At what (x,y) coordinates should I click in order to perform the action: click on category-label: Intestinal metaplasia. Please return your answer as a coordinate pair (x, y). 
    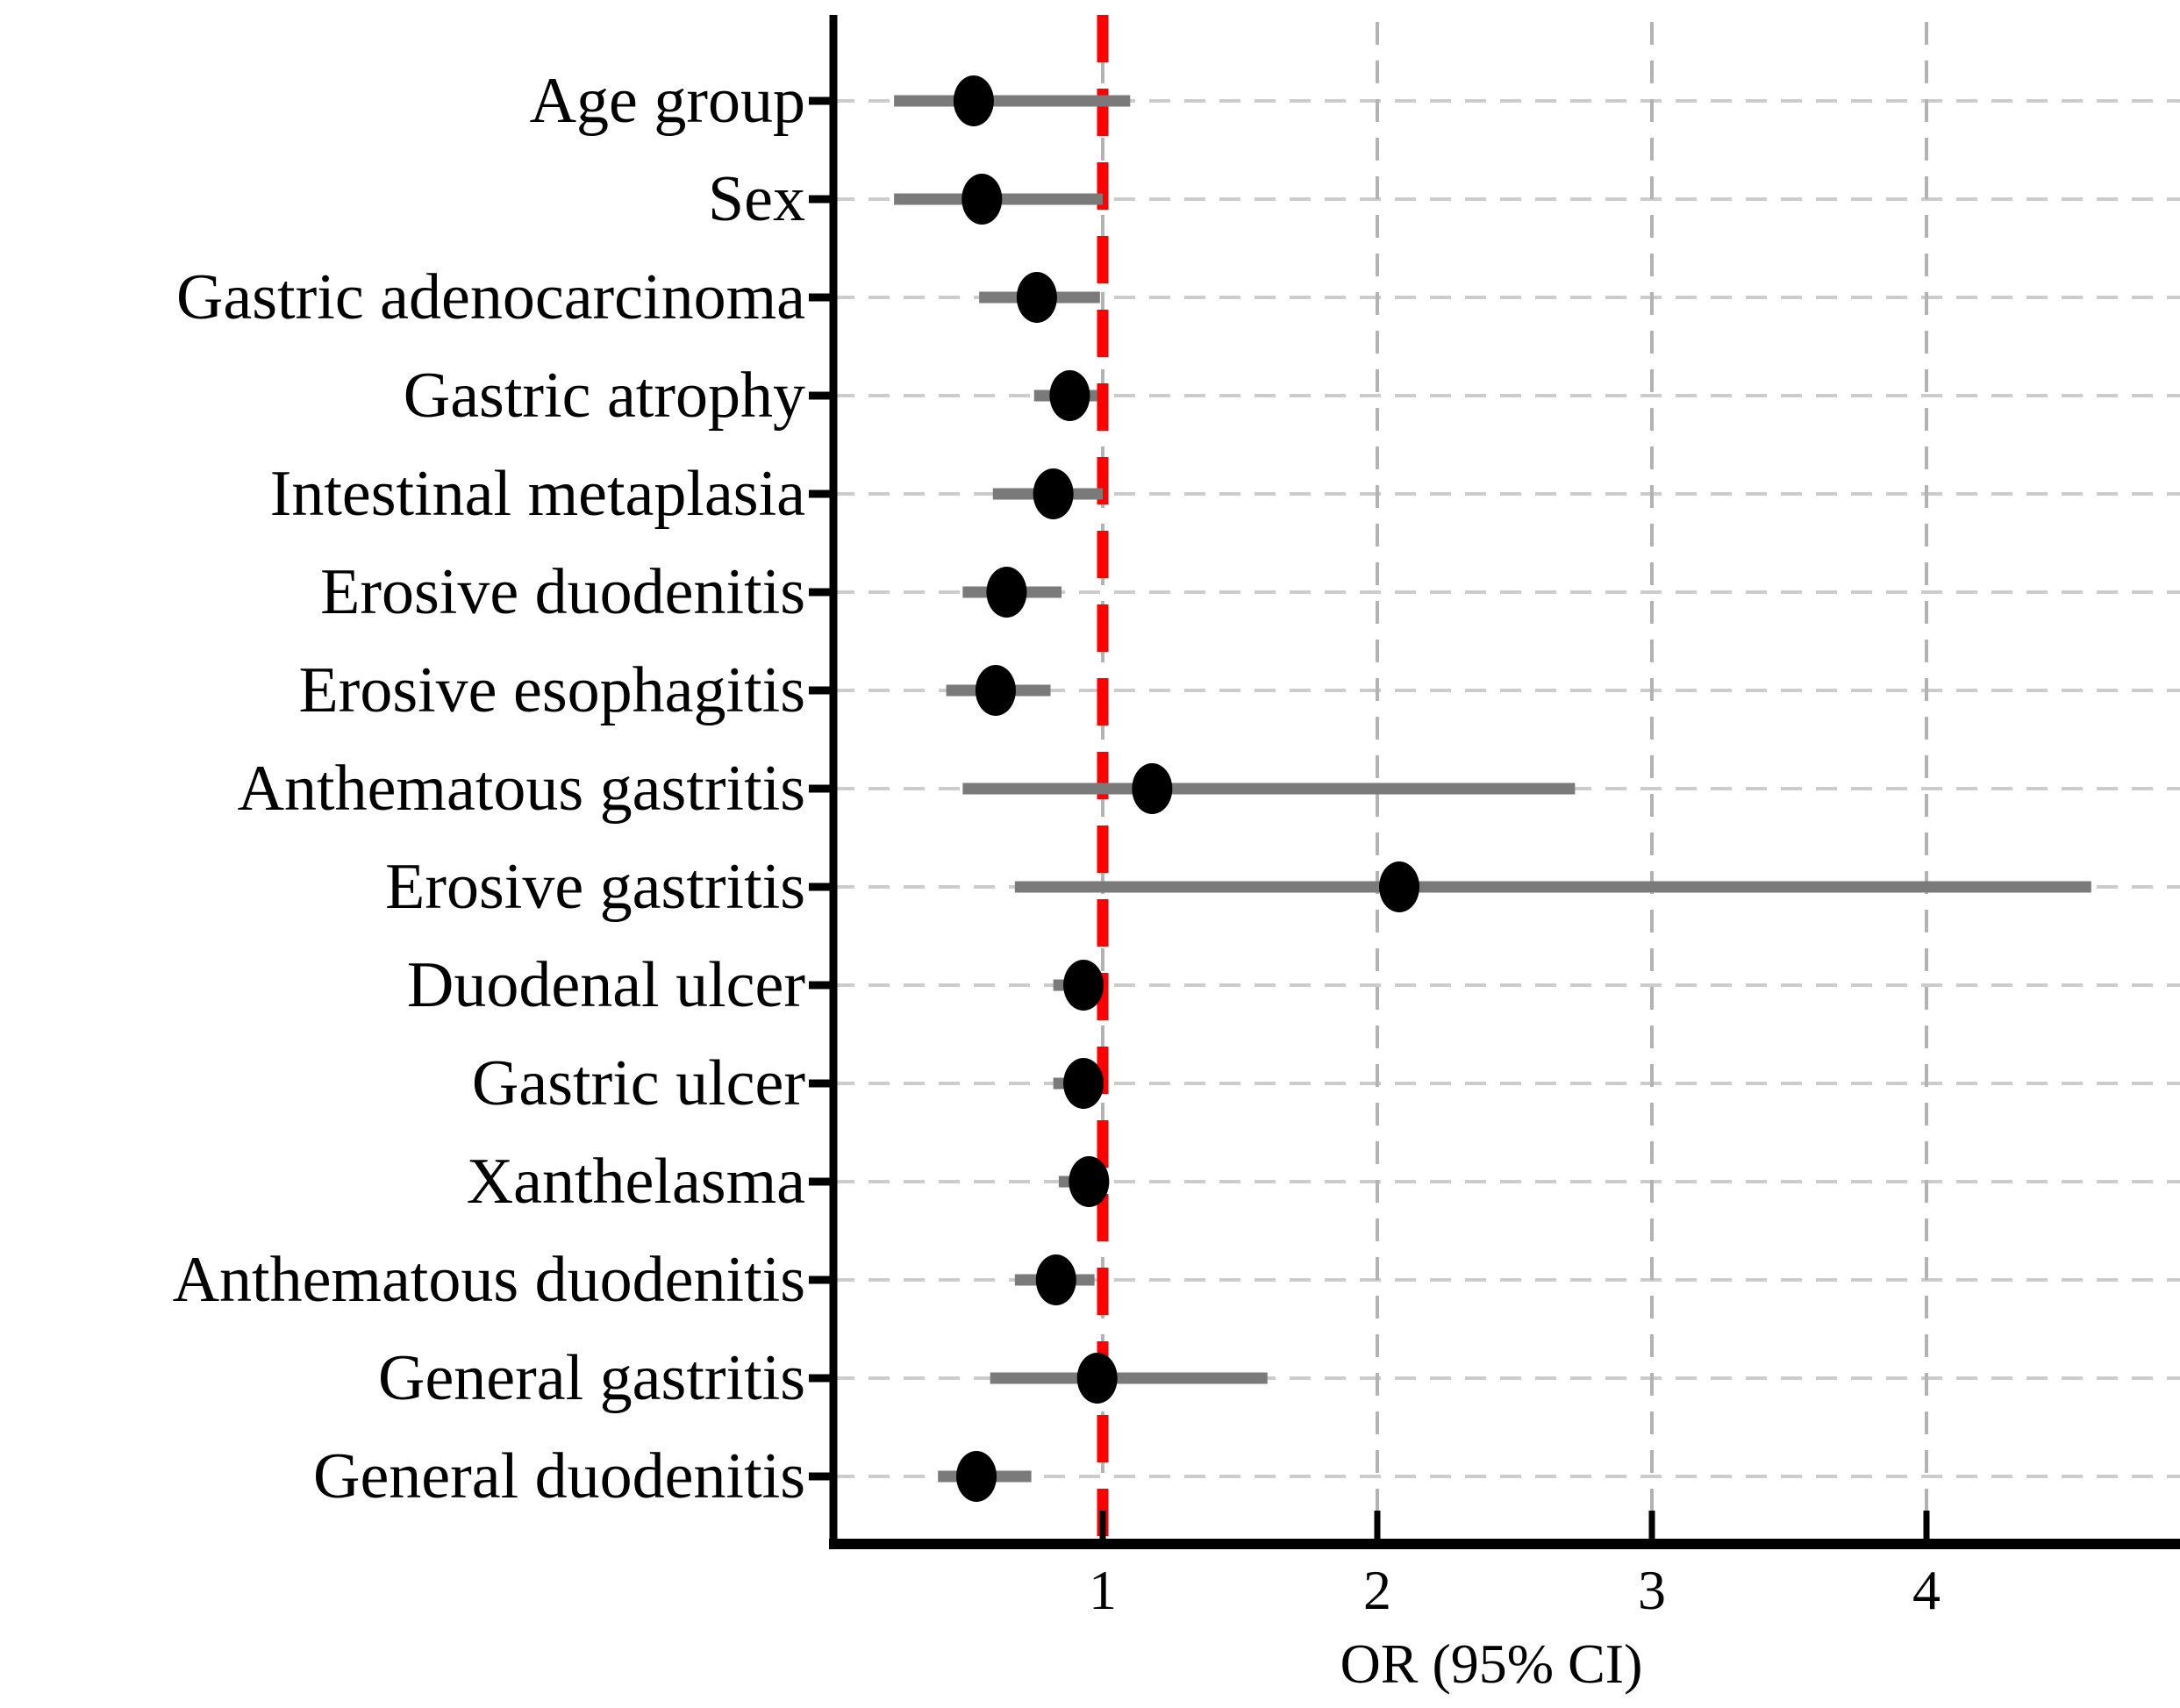
    Looking at the image, I should click on (537, 494).